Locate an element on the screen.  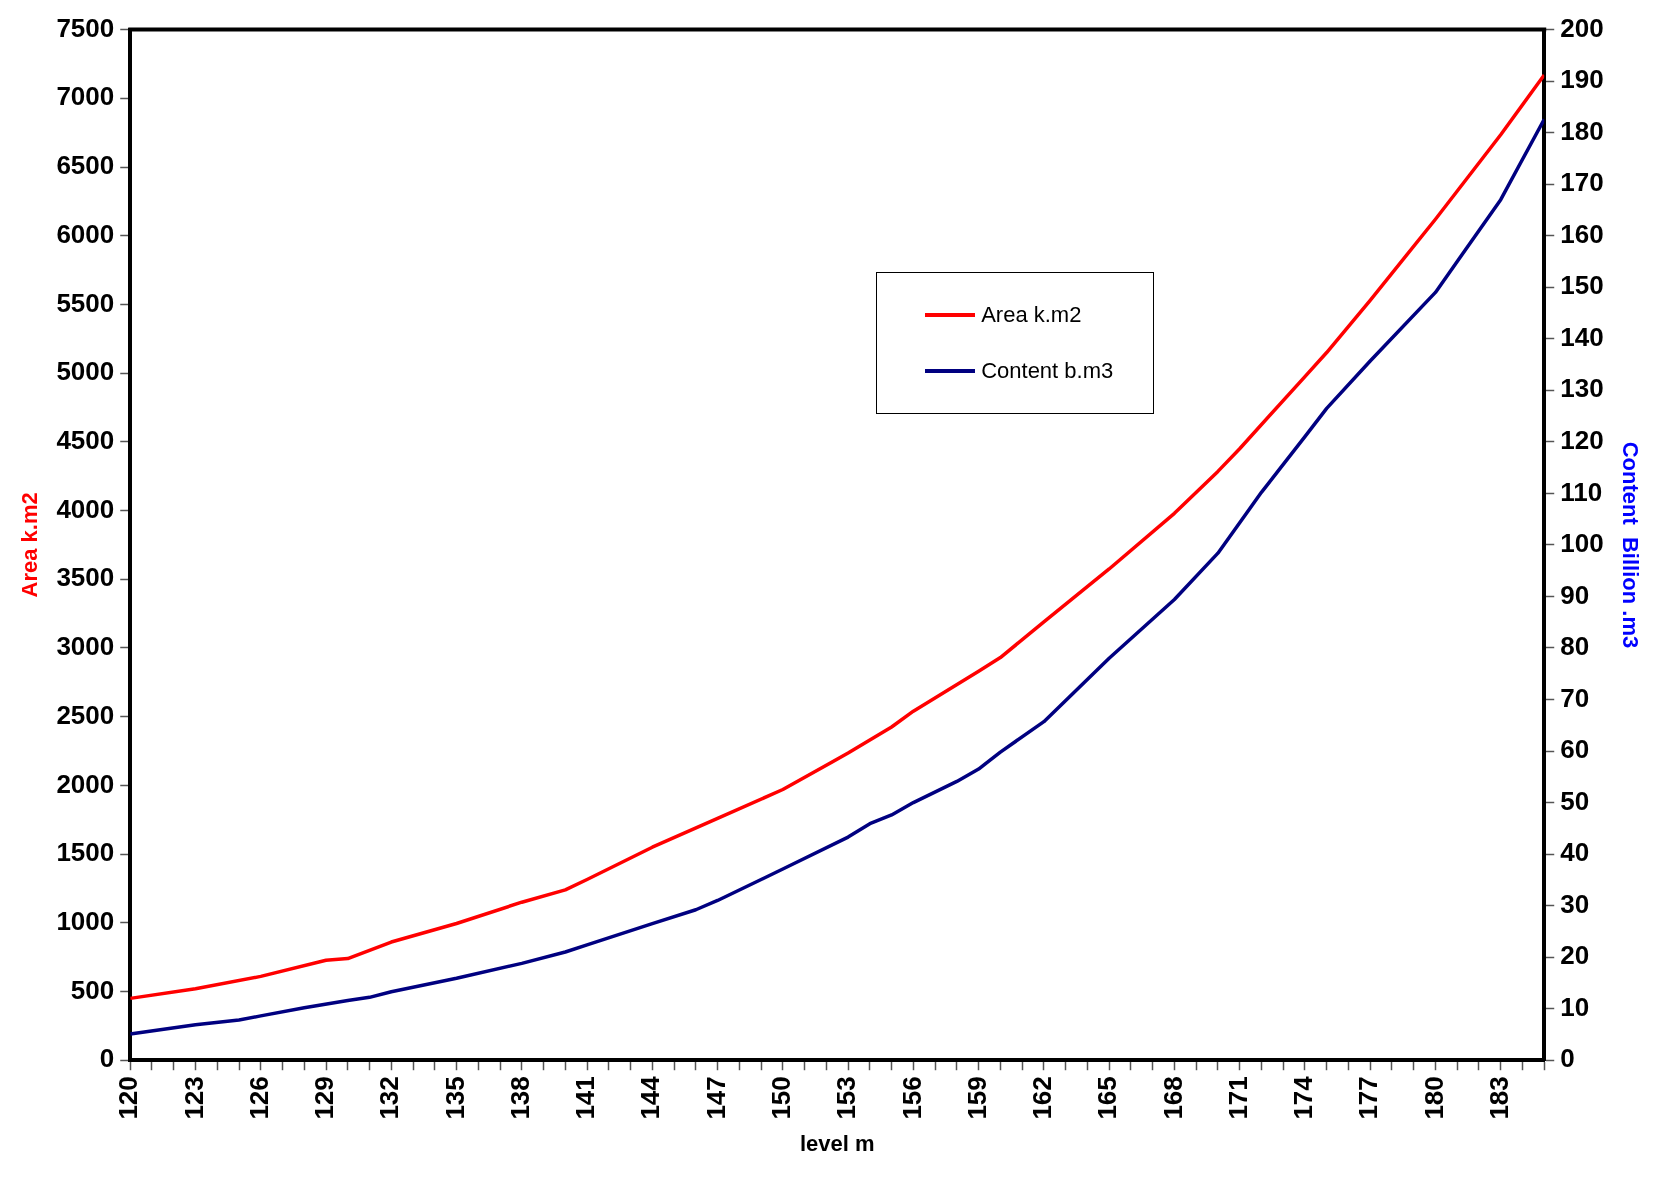
x-tick-label: 159 is located at coordinates (976, 1098).